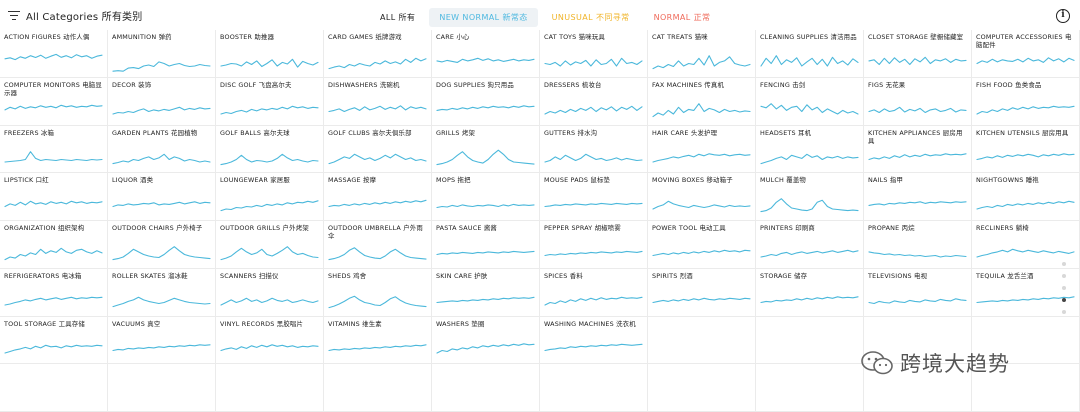  What do you see at coordinates (378, 101) in the screenshot?
I see `sparkline-panel: DISHWASHERS 洗碗机` at bounding box center [378, 101].